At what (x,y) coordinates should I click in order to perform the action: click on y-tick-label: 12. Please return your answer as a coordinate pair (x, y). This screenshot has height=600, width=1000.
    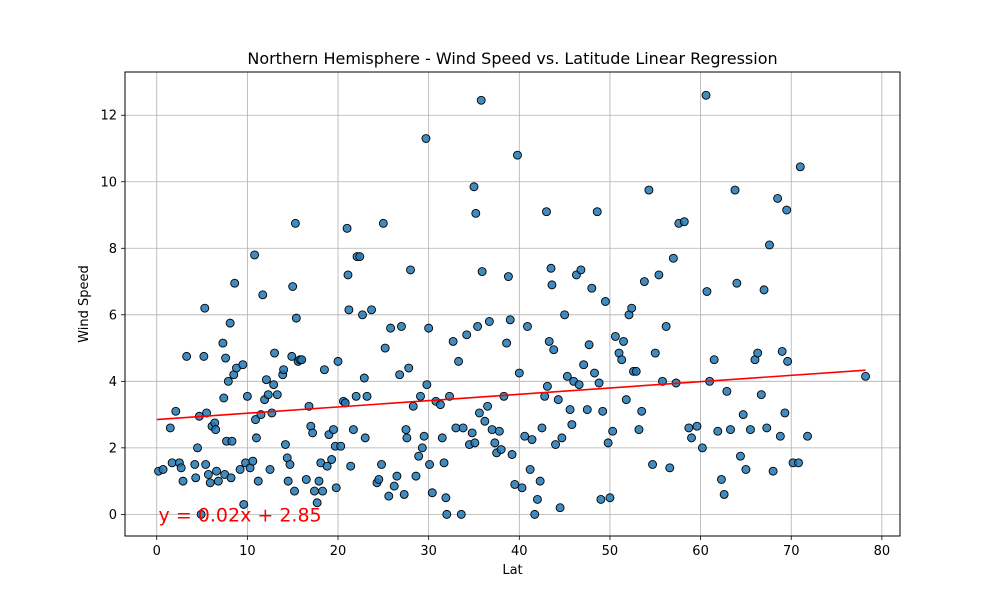
    Looking at the image, I should click on (108, 116).